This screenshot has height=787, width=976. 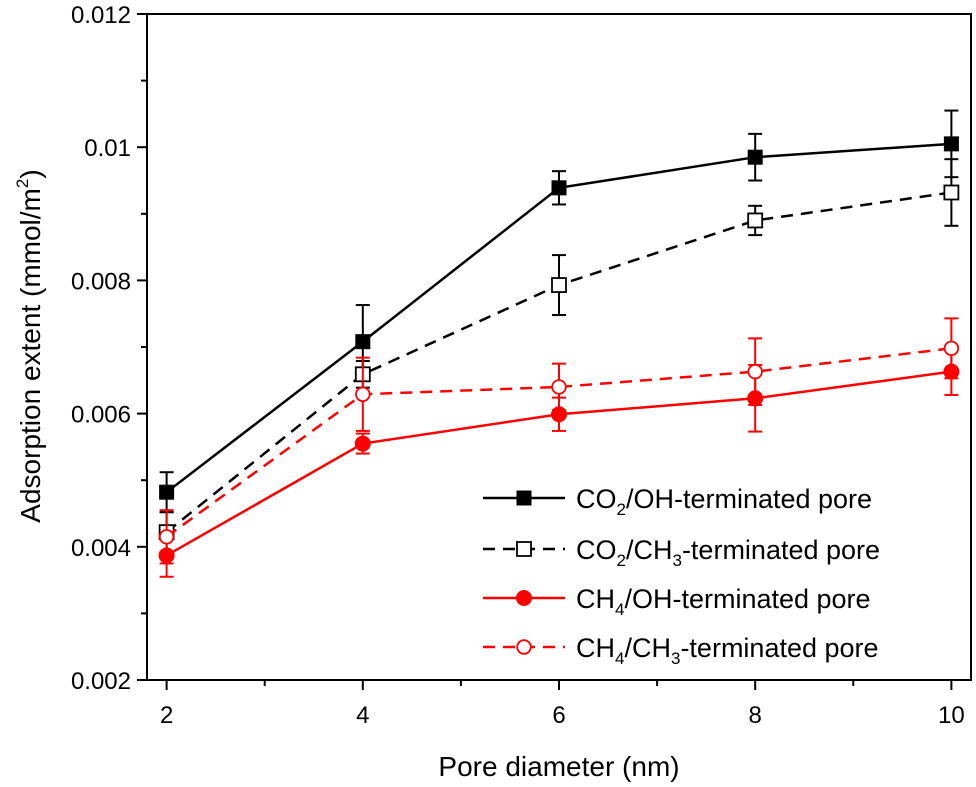 What do you see at coordinates (101, 281) in the screenshot?
I see `y-tick-label: 0.008` at bounding box center [101, 281].